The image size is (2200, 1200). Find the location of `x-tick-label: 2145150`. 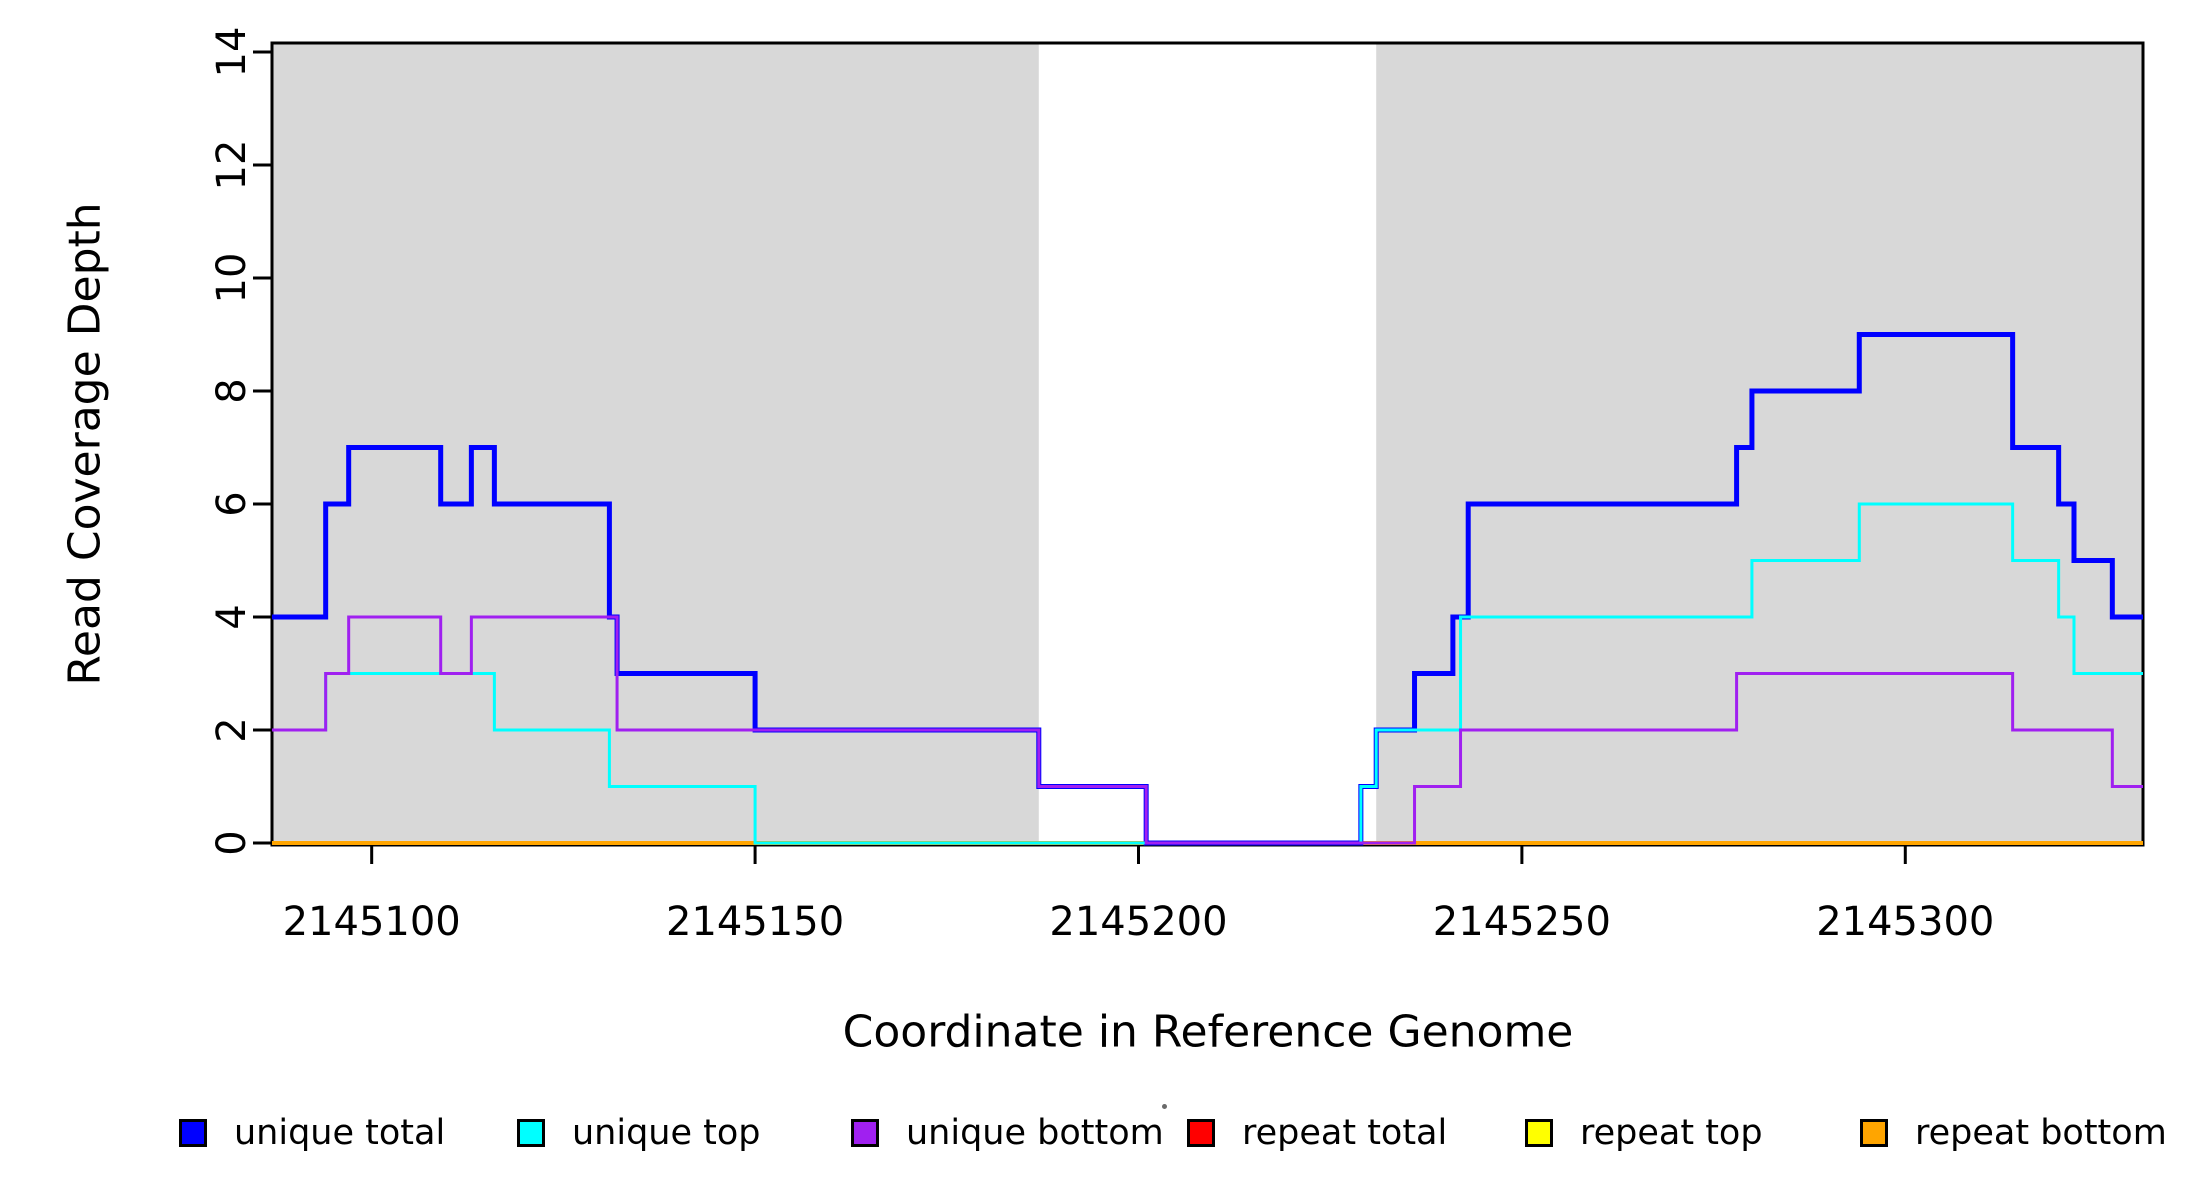

x-tick-label: 2145150 is located at coordinates (755, 922).